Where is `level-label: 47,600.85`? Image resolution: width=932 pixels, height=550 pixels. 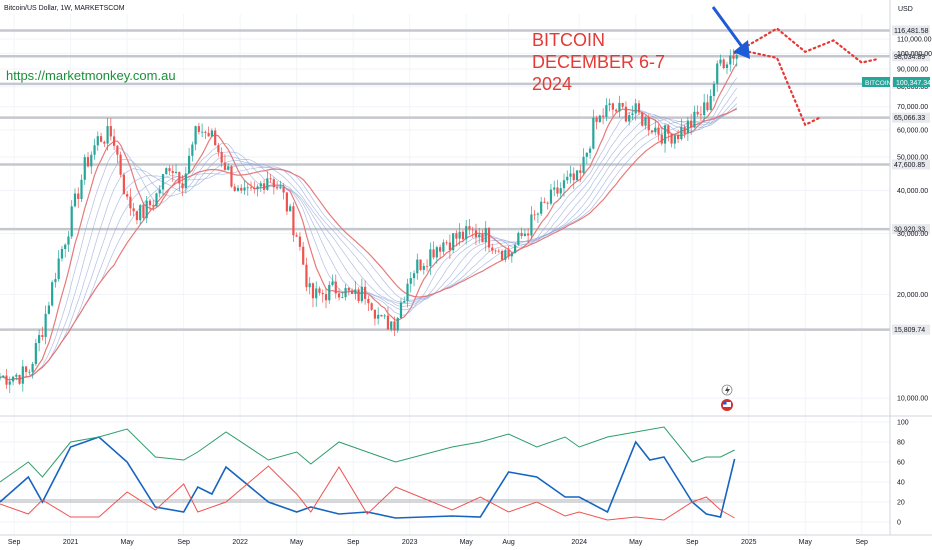 level-label: 47,600.85 is located at coordinates (909, 165).